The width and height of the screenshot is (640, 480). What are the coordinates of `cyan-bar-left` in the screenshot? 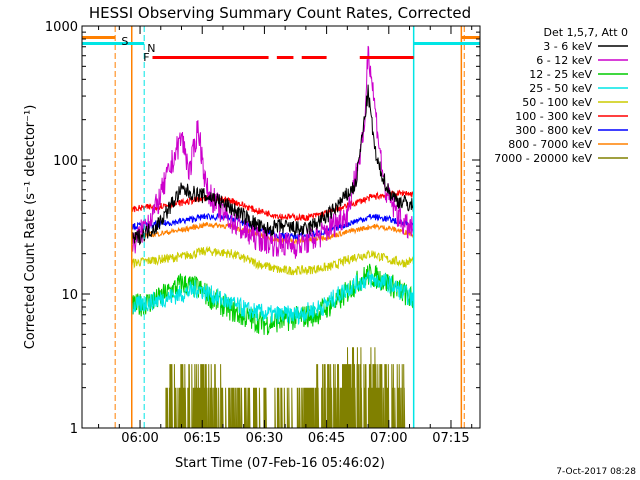 It's located at (113, 43).